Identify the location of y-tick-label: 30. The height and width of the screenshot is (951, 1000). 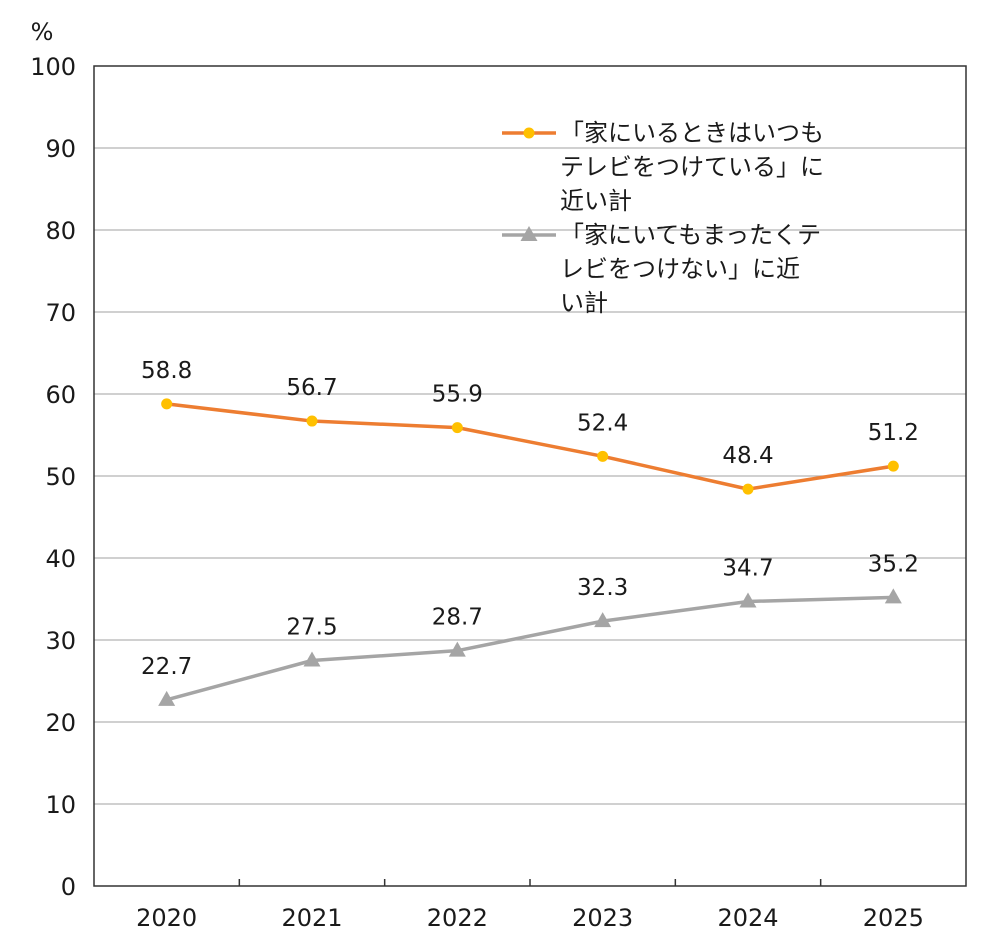
(60, 641).